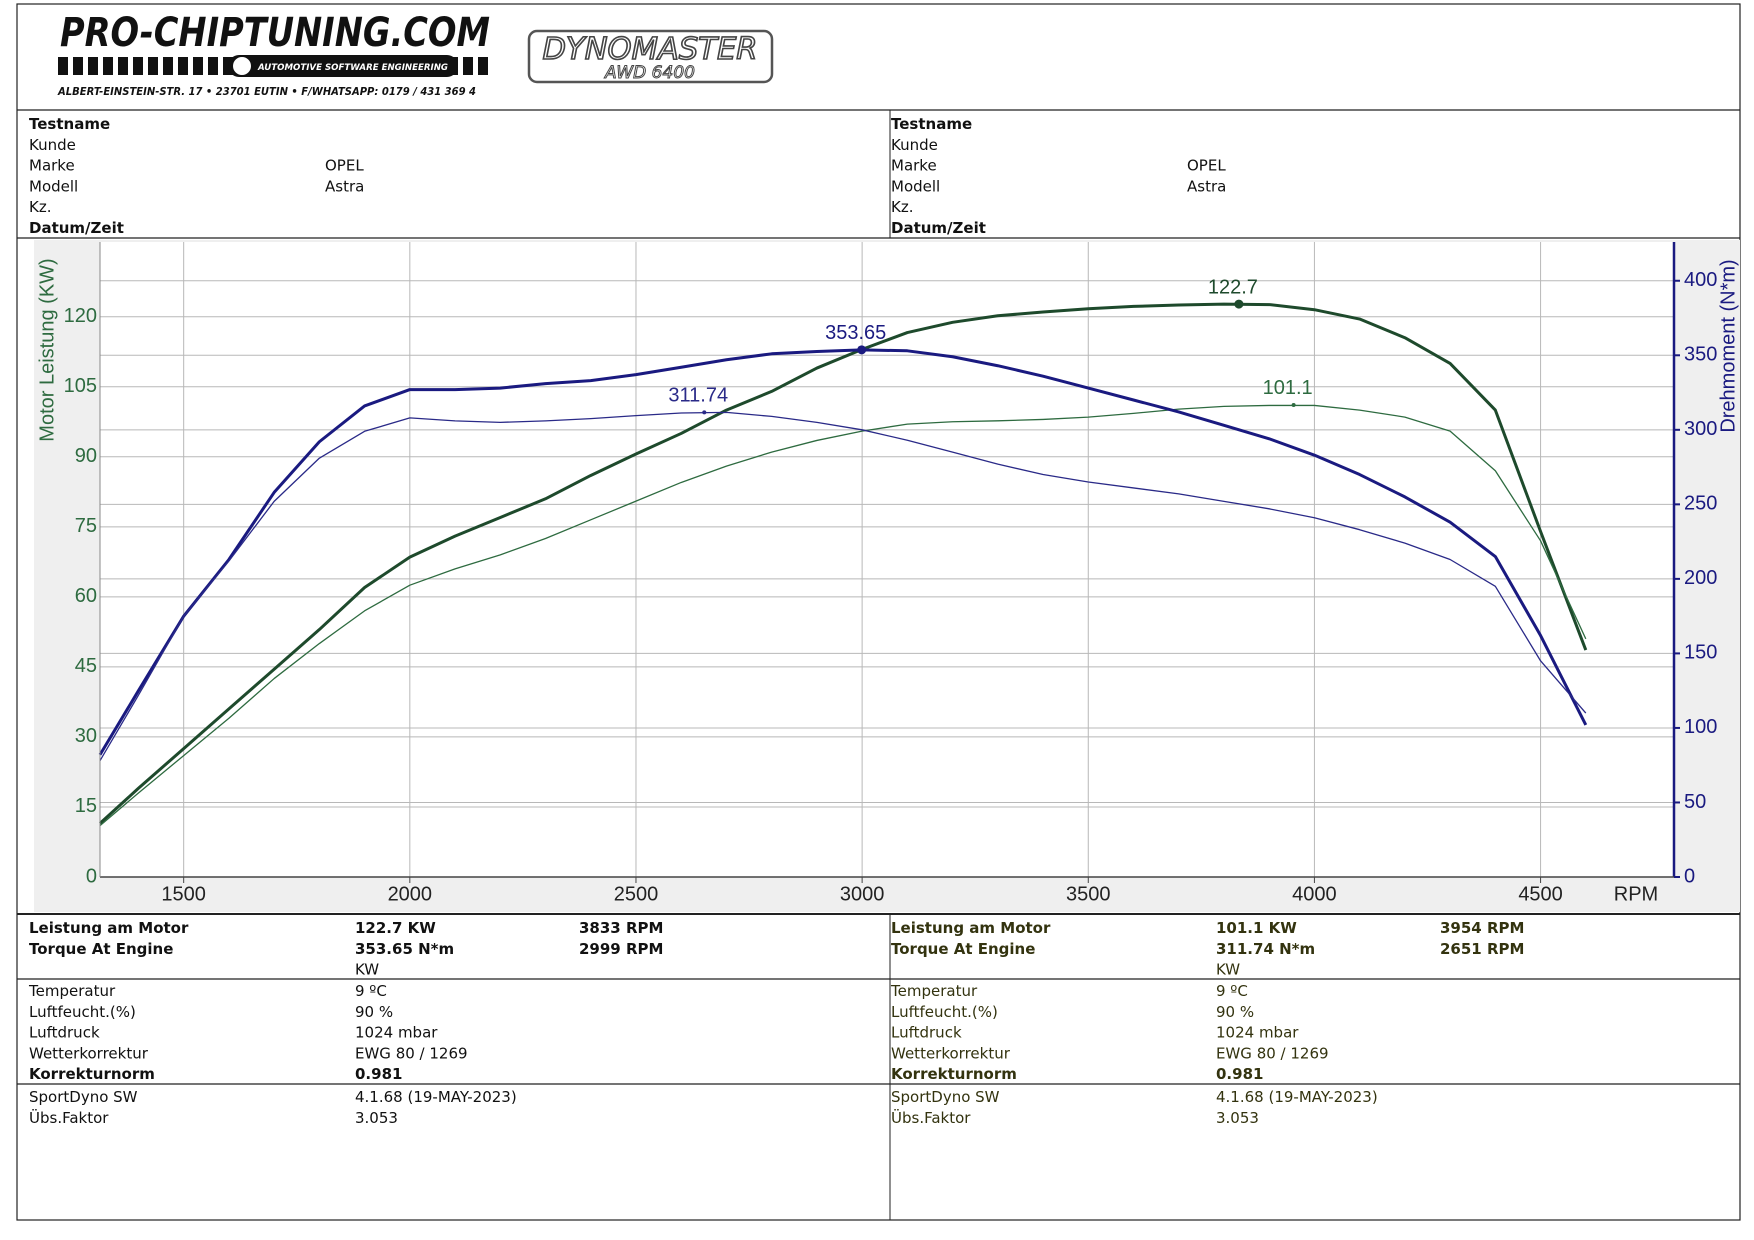  I want to click on peak-label: 353.65, so click(855, 333).